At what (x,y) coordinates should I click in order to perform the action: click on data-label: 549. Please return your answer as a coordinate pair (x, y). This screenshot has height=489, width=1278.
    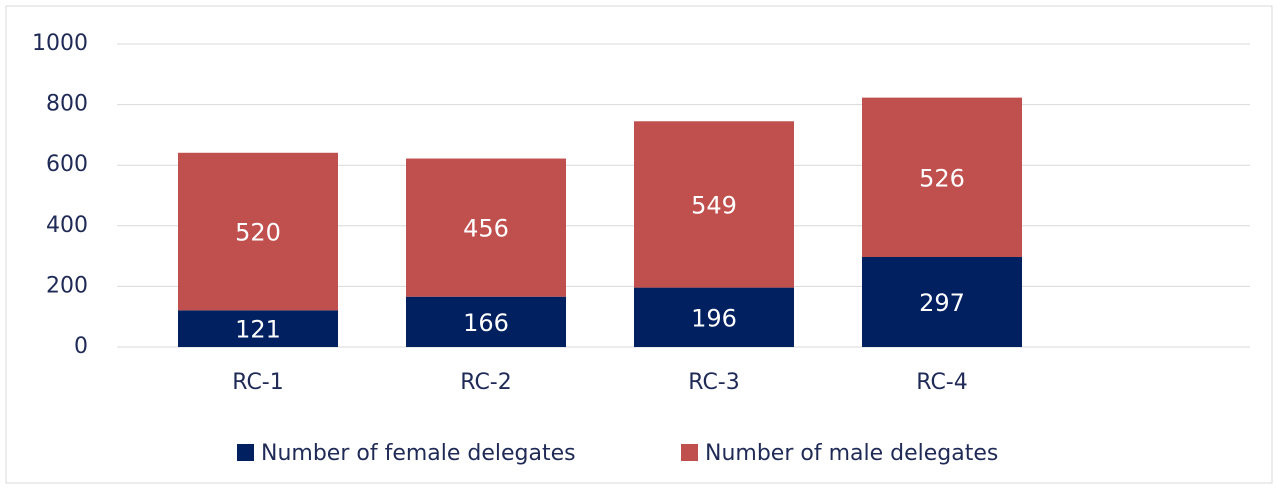
    Looking at the image, I should click on (714, 205).